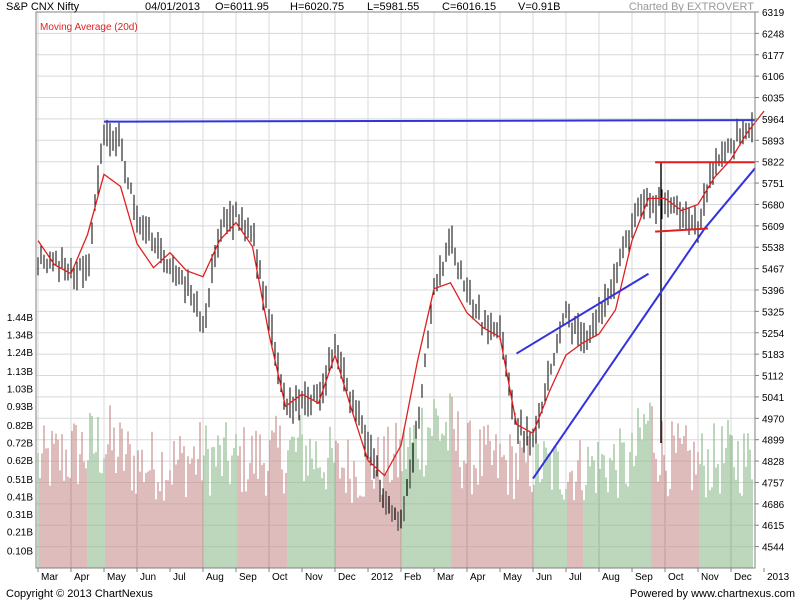  I want to click on price-tick-label: 4615, so click(773, 526).